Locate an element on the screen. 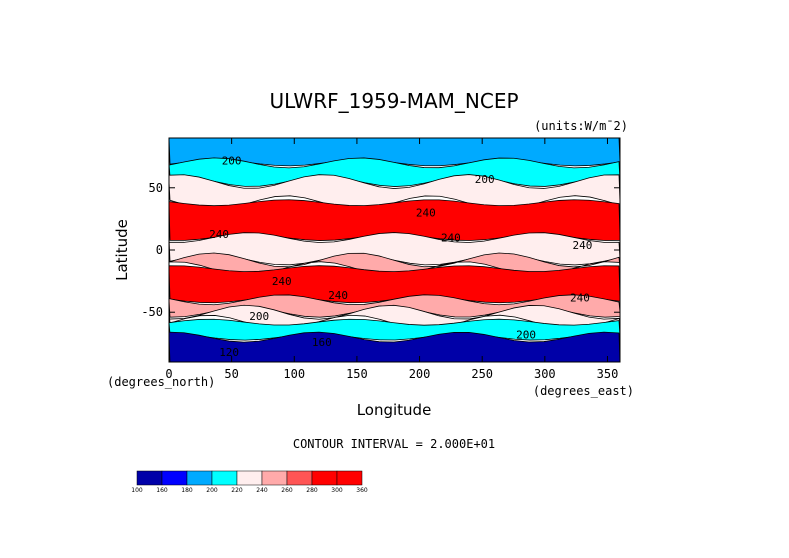  y-tick-label: -50 is located at coordinates (152, 312).